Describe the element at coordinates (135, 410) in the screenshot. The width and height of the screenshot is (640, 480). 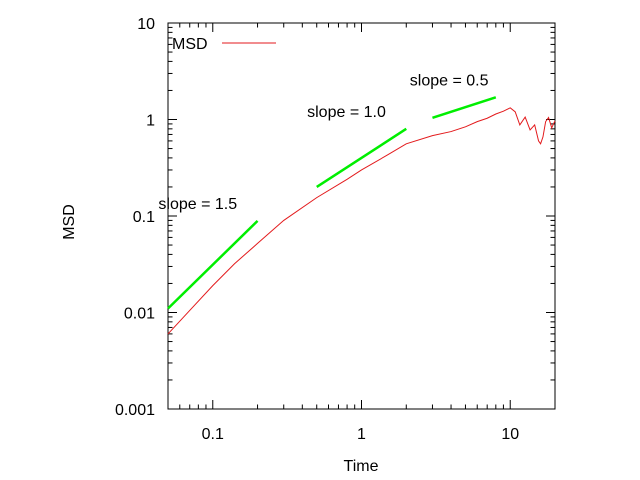
I see `y-tick-label: 0.001` at that location.